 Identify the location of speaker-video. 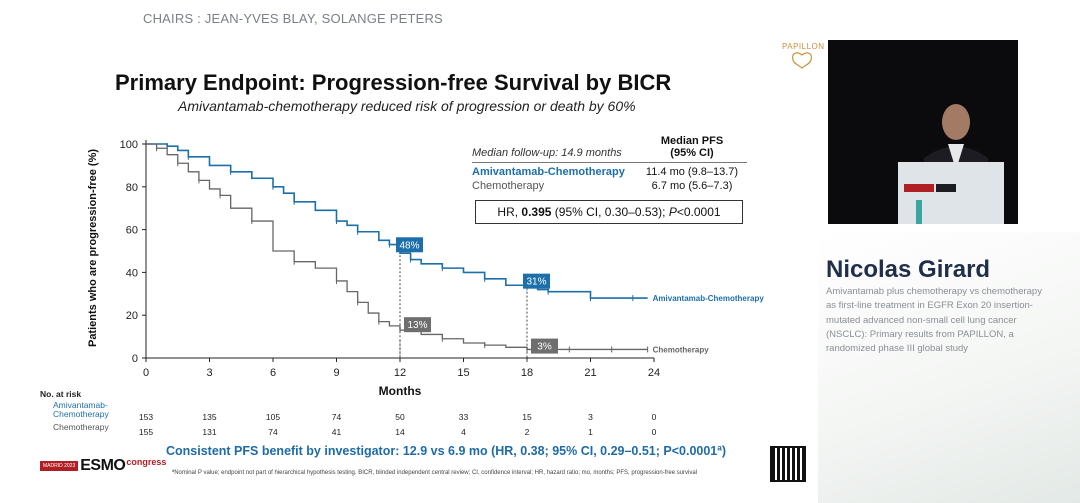
(923, 132).